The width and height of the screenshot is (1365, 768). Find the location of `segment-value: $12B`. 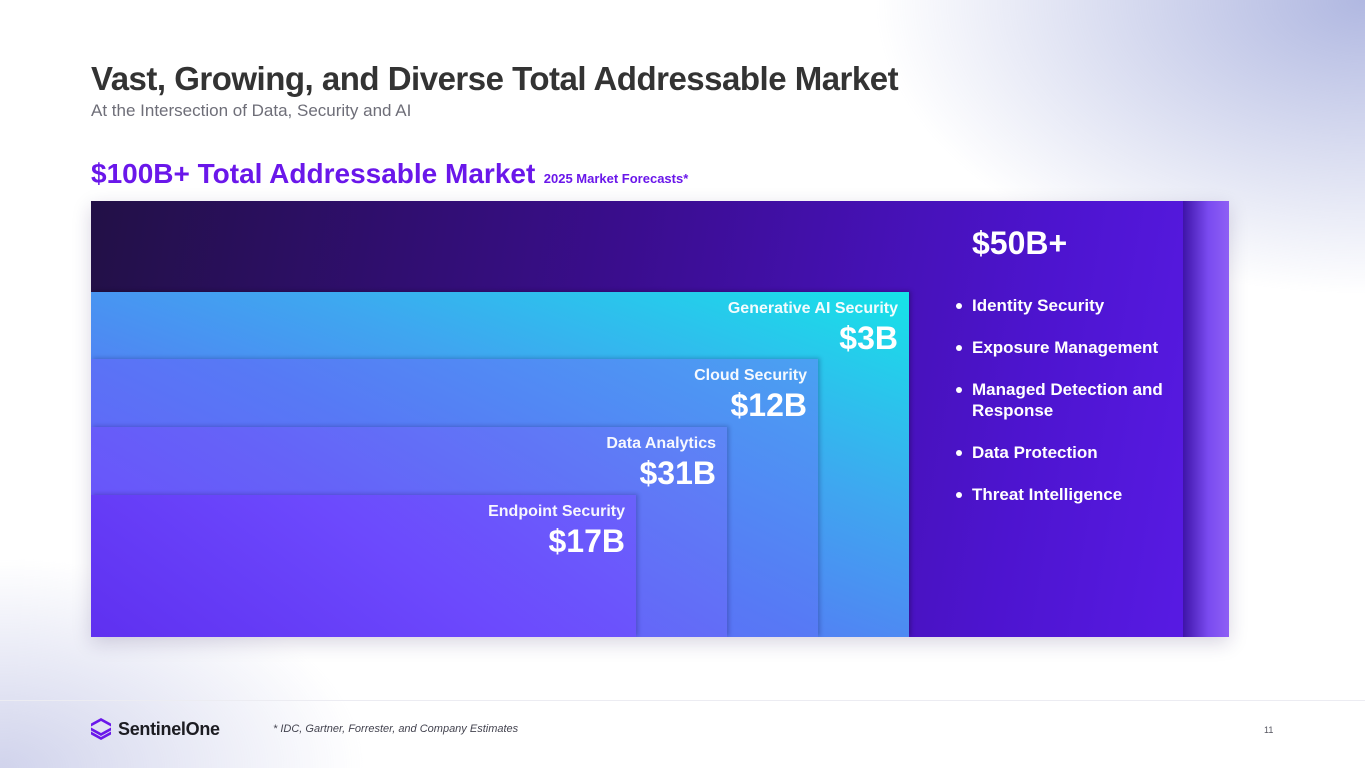

segment-value: $12B is located at coordinates (769, 405).